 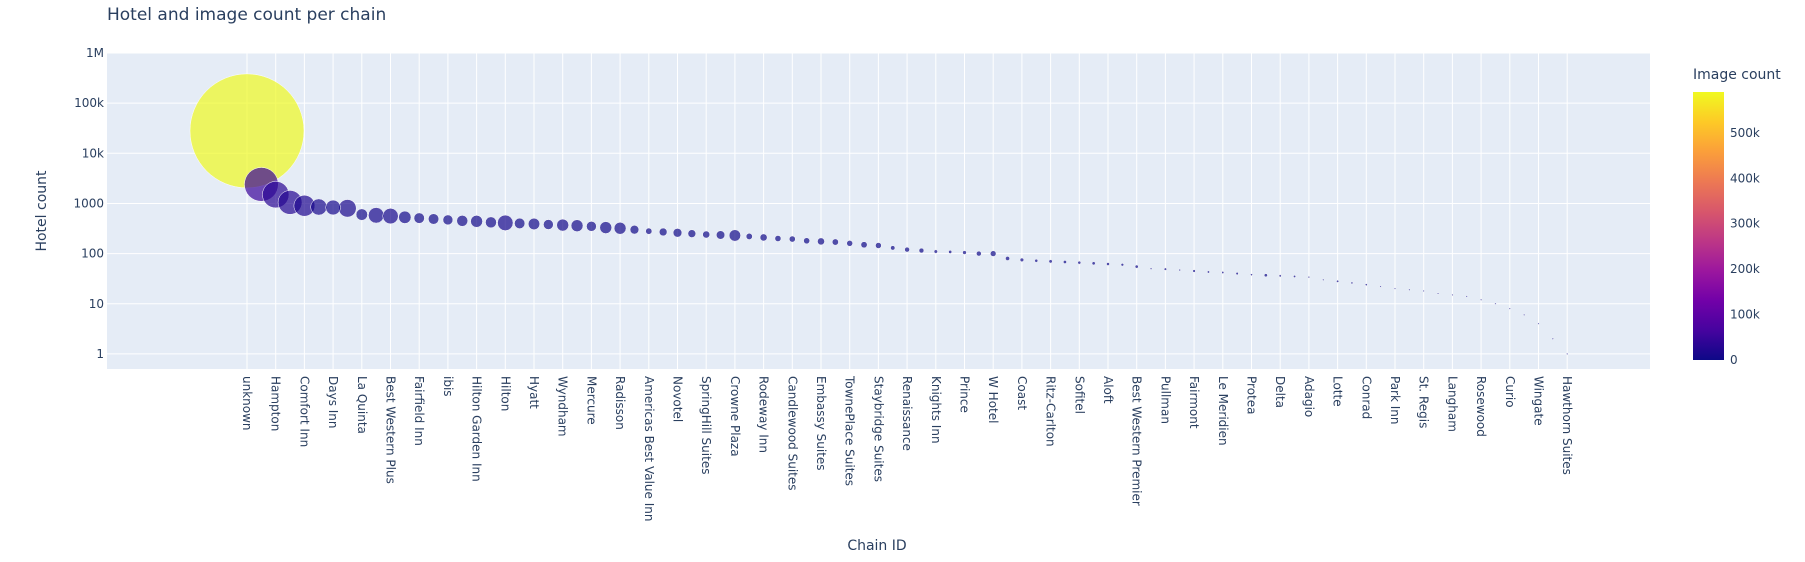 I want to click on colorbar-tick-label: 500k, so click(x=1745, y=133).